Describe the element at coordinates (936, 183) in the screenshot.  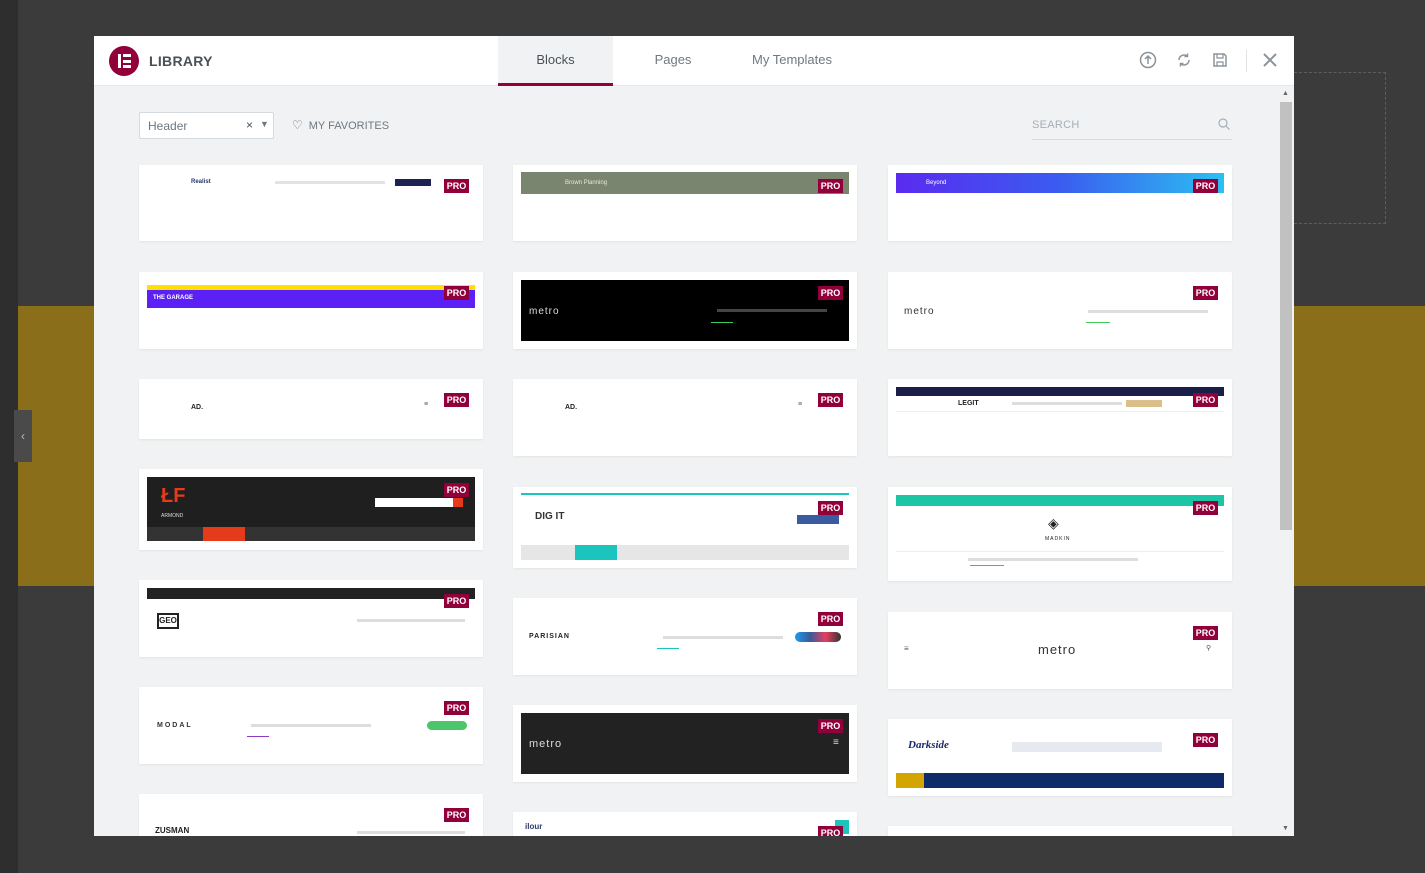
I see `template-brand: Beyond` at that location.